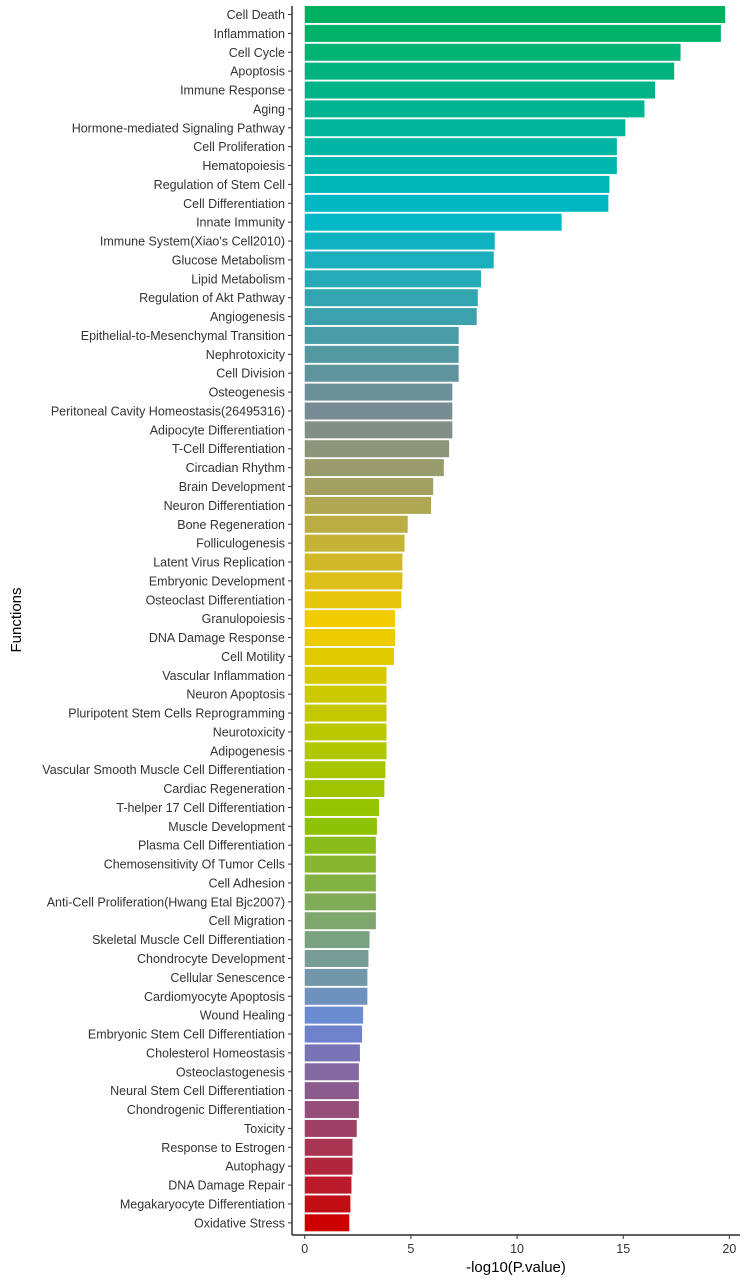 Image resolution: width=746 pixels, height=1280 pixels. What do you see at coordinates (16, 619) in the screenshot?
I see `y-axis-title: Functions` at bounding box center [16, 619].